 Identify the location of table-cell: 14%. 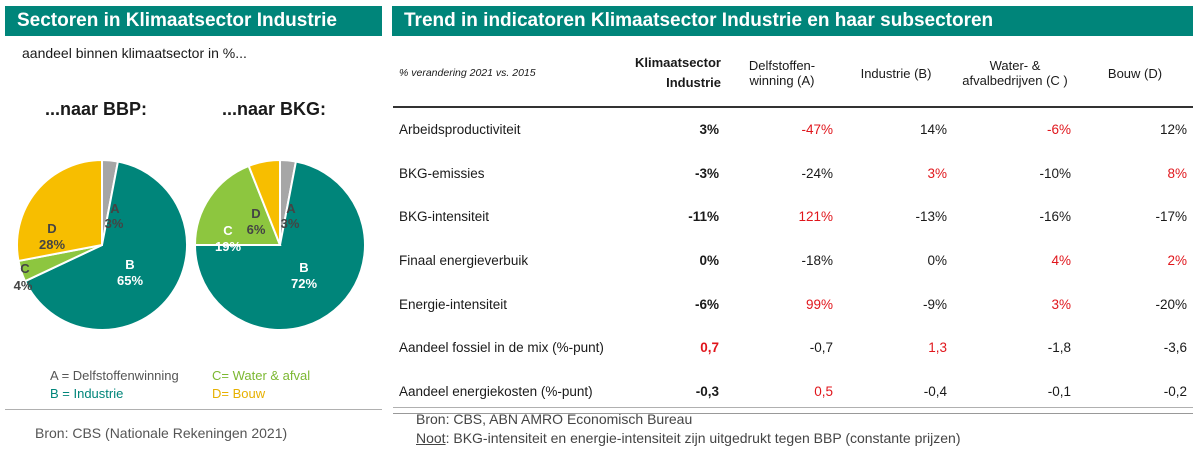
(933, 130).